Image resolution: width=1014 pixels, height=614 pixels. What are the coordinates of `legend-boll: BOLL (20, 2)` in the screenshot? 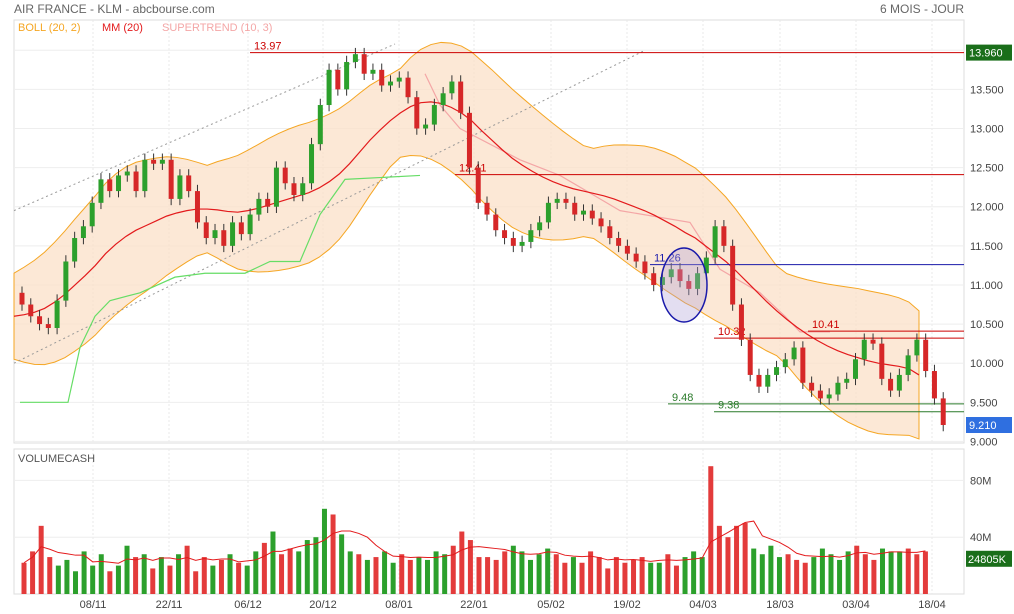 It's located at (49, 28).